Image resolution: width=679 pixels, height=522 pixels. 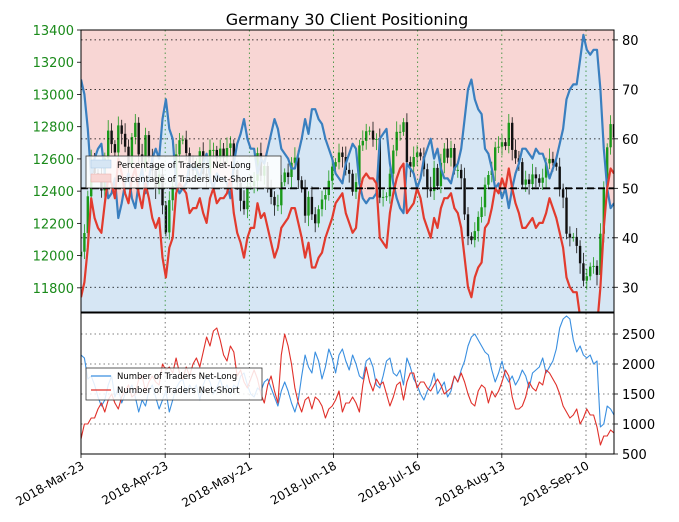 I want to click on bottom-axis-tick-label: 1500, so click(x=638, y=395).